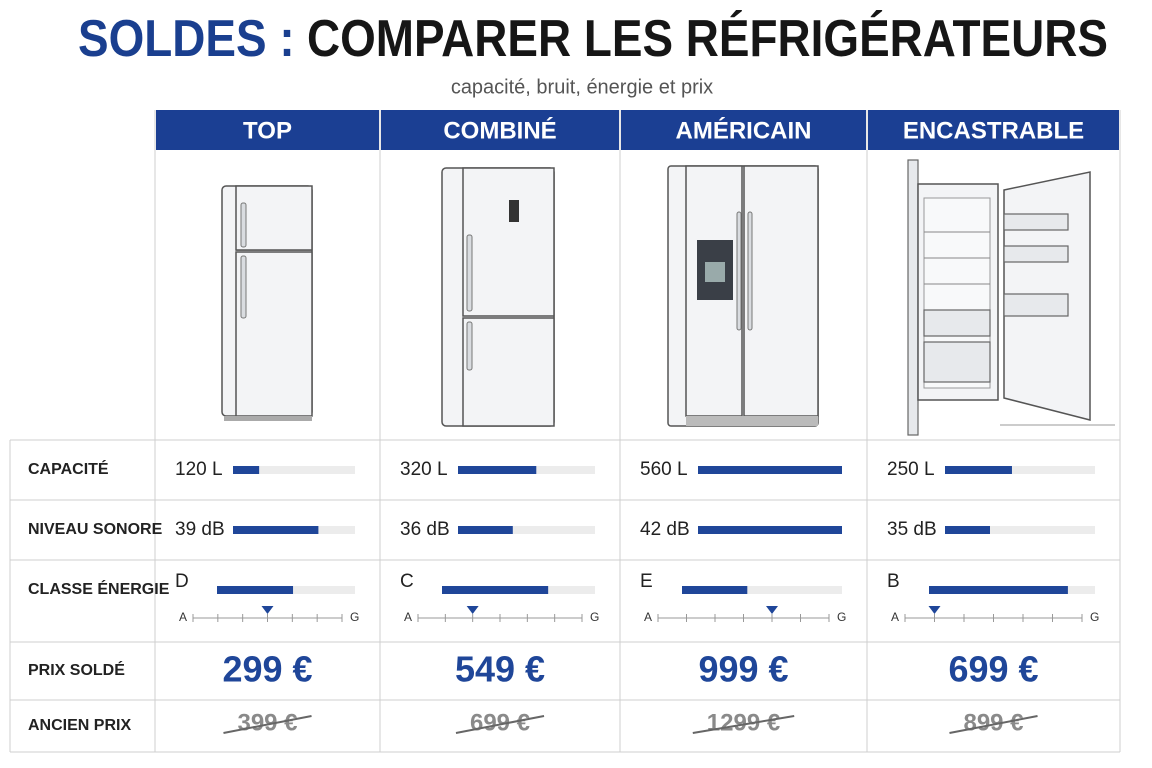 This screenshot has height=768, width=1152. What do you see at coordinates (665, 529) in the screenshot?
I see `noise-label: 42 dB` at bounding box center [665, 529].